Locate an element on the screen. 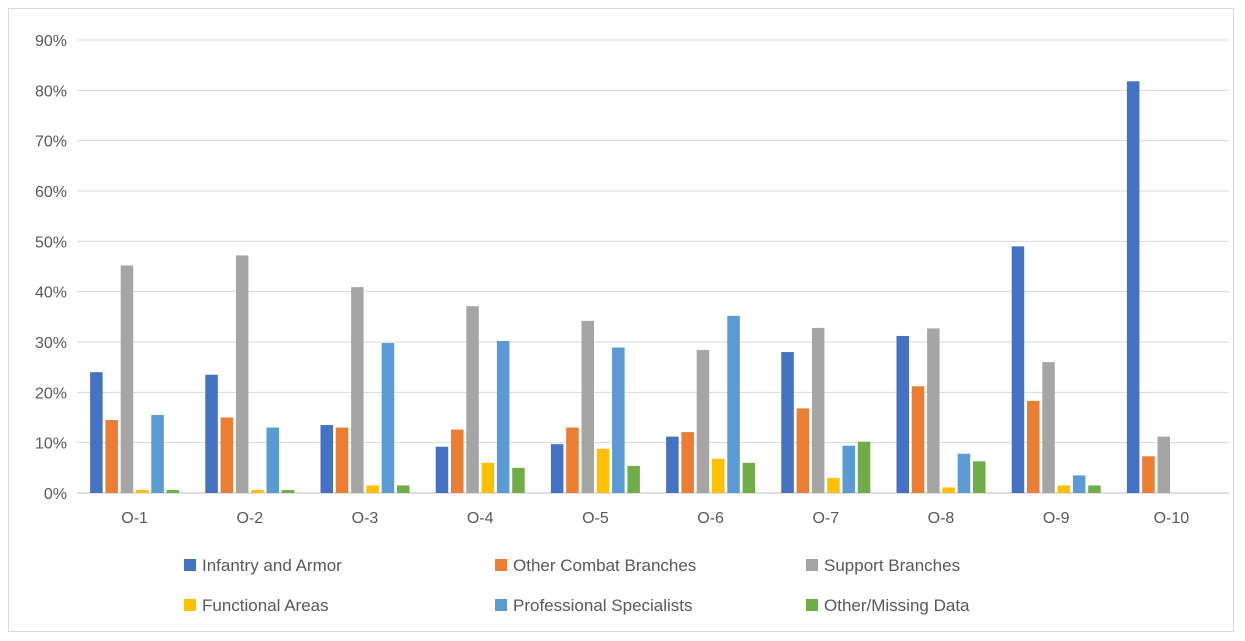 The image size is (1245, 641). y-tick-label: 40% is located at coordinates (51, 293).